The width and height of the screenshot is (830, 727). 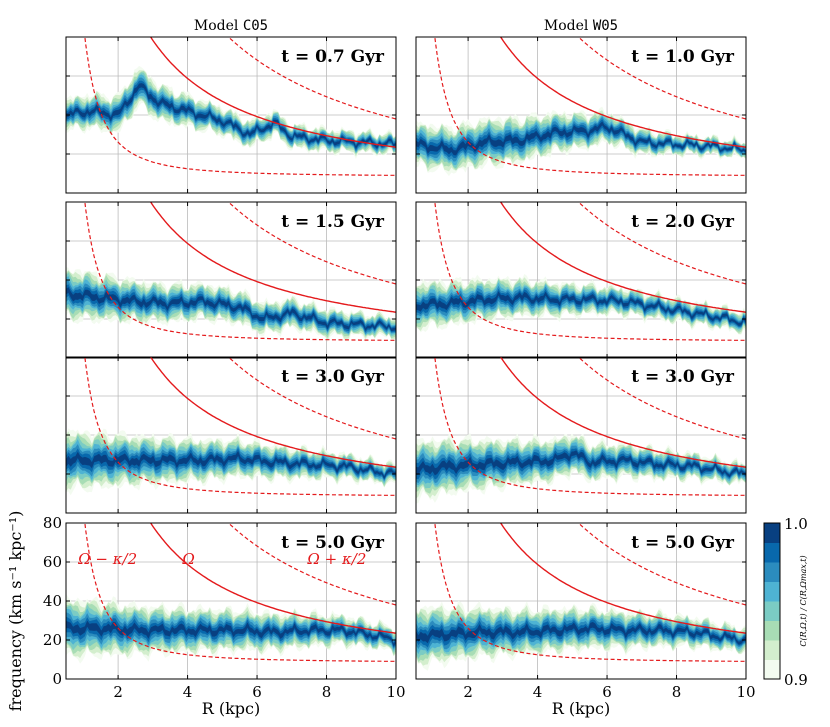 What do you see at coordinates (803, 600) in the screenshot?
I see `colorbar-label: C(R,Ω,t) / C(R,Ωmax,t)` at bounding box center [803, 600].